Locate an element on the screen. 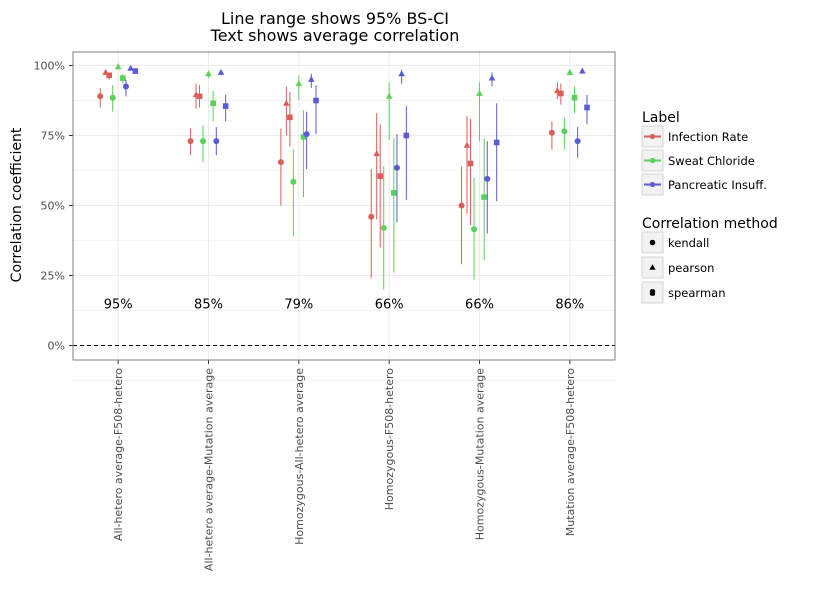 The image size is (818, 603). average-correlation-label: 86% is located at coordinates (569, 305).